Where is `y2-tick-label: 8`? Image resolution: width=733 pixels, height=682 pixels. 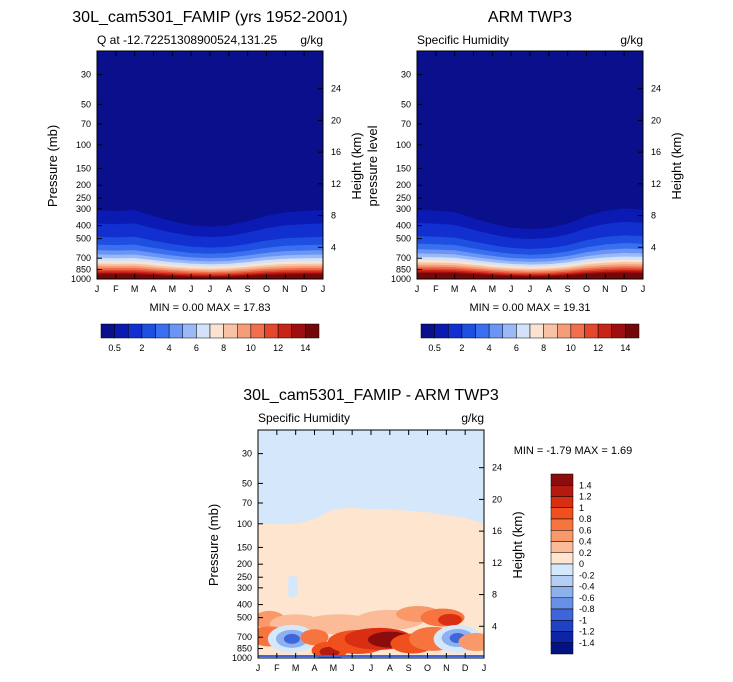 y2-tick-label: 8 is located at coordinates (333, 216).